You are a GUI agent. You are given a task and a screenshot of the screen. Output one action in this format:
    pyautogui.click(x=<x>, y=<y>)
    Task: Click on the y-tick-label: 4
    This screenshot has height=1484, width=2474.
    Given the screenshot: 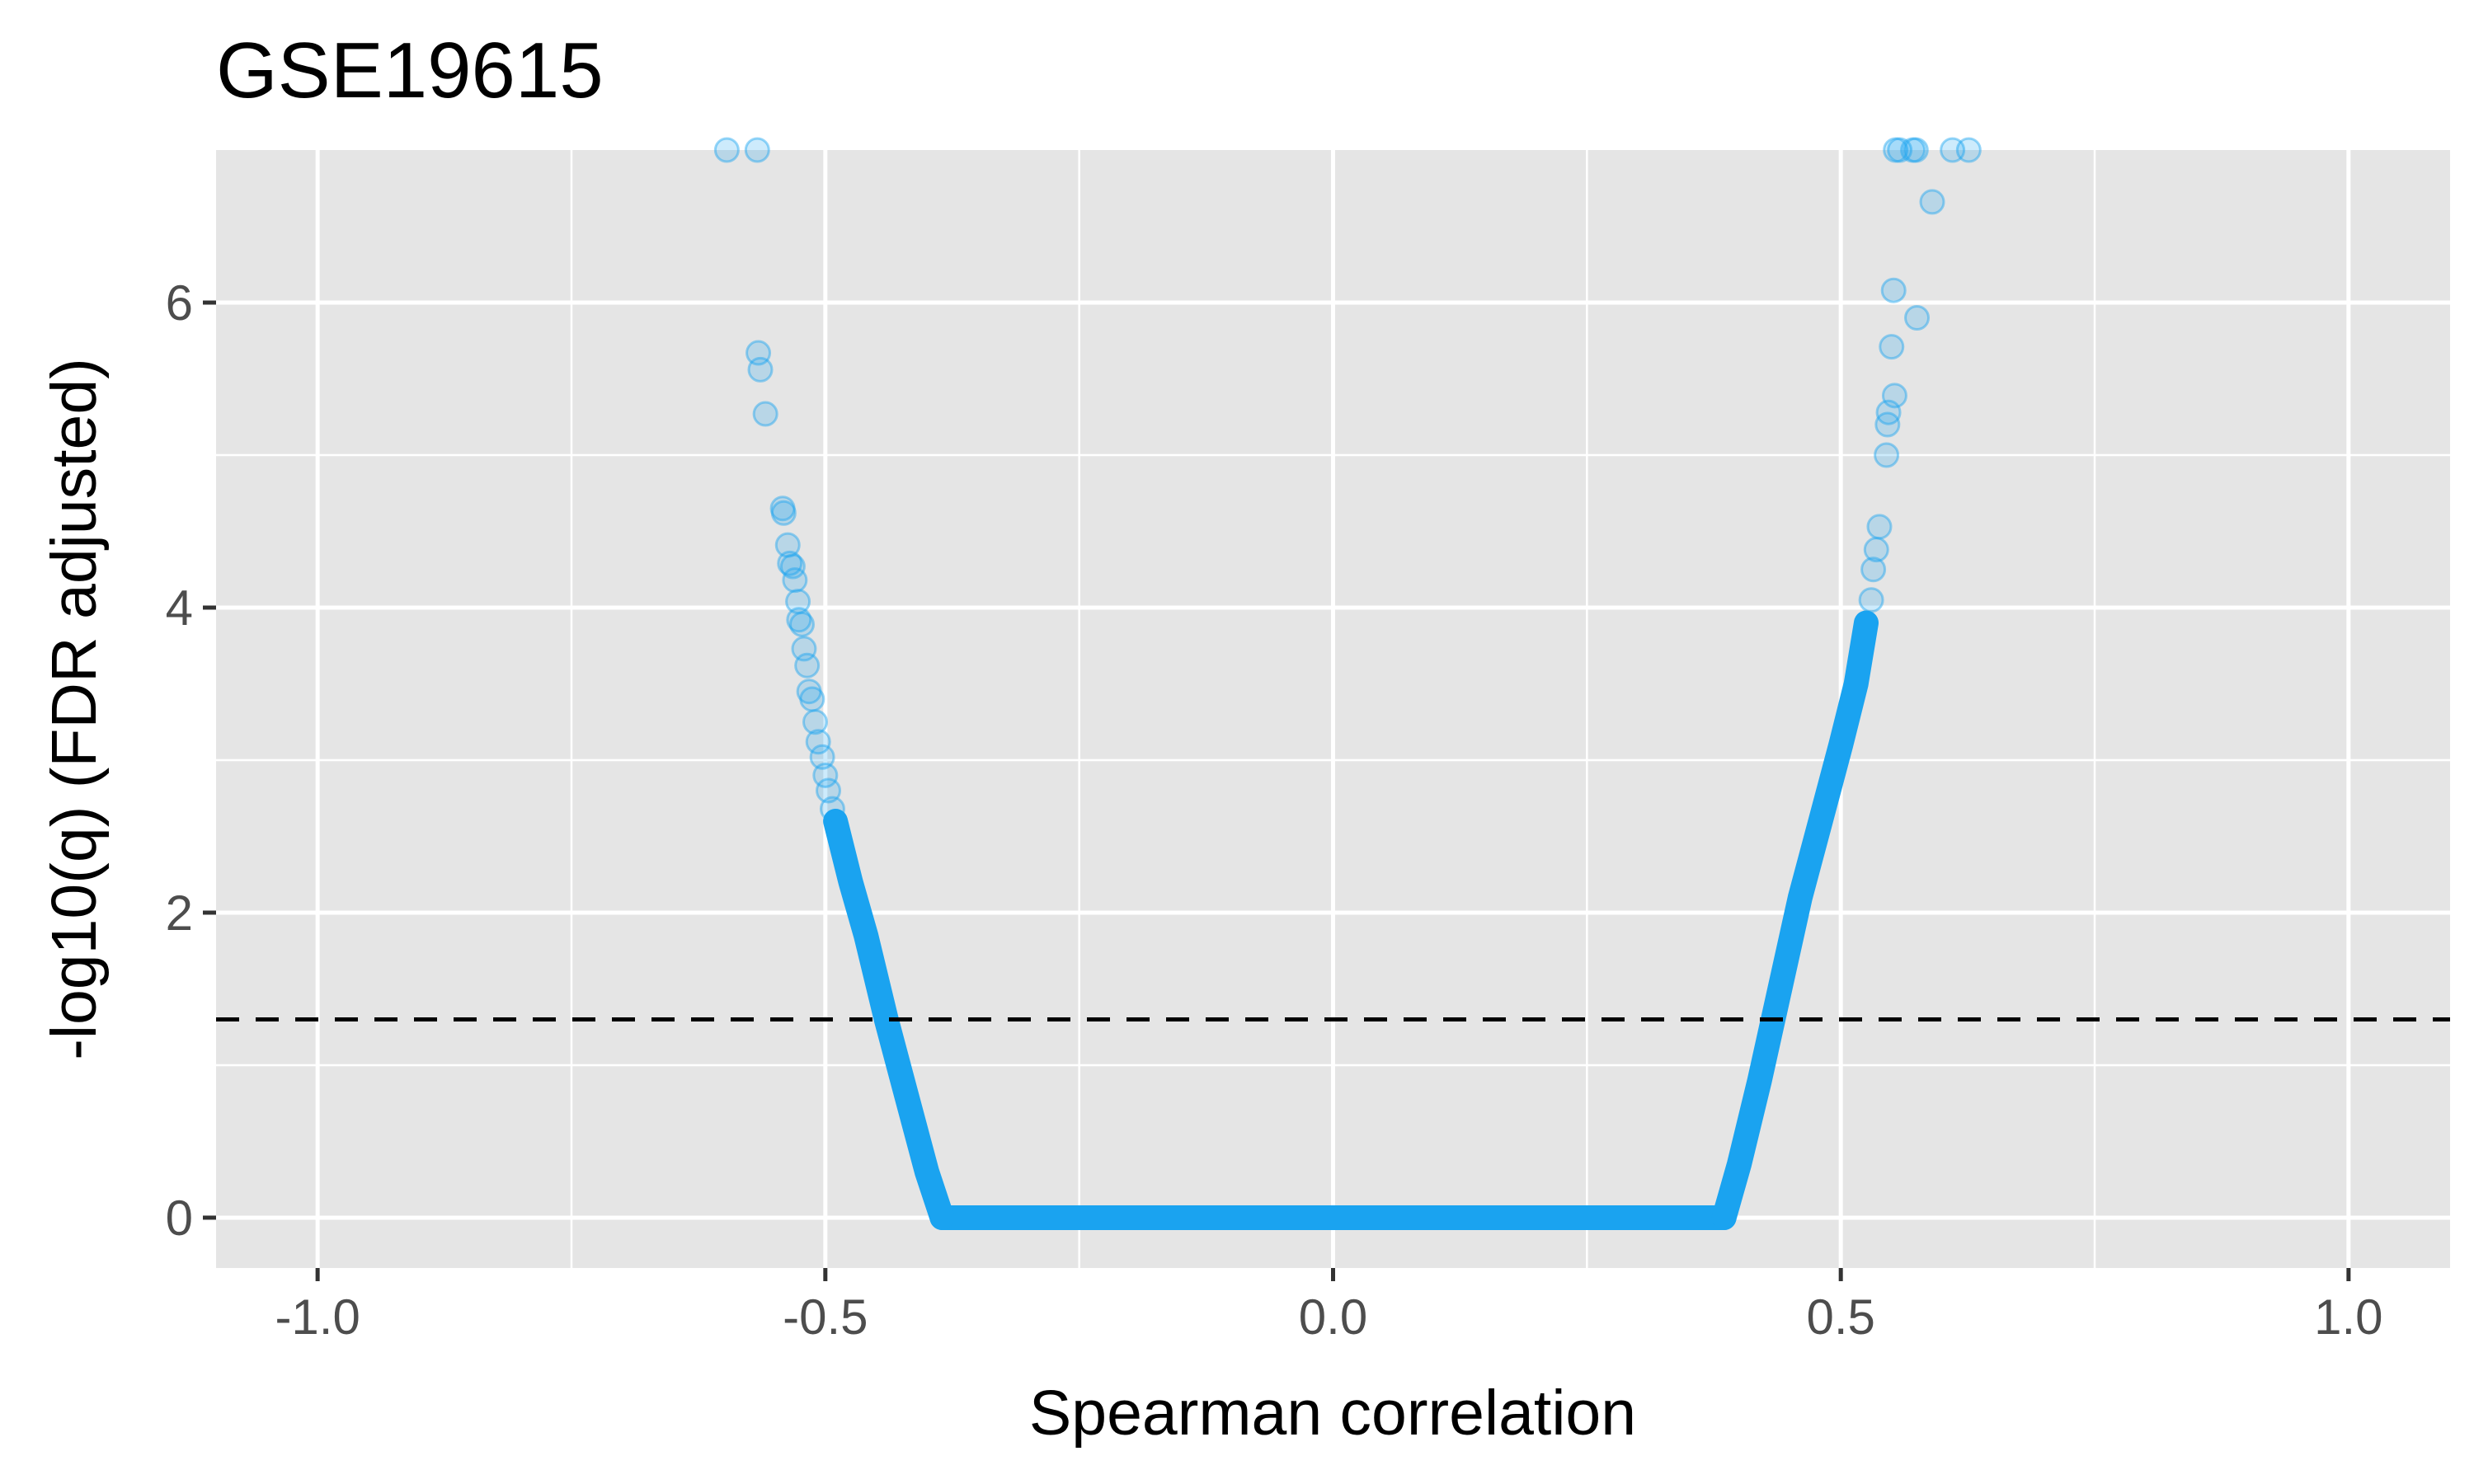 What is the action you would take?
    pyautogui.click(x=179, y=608)
    